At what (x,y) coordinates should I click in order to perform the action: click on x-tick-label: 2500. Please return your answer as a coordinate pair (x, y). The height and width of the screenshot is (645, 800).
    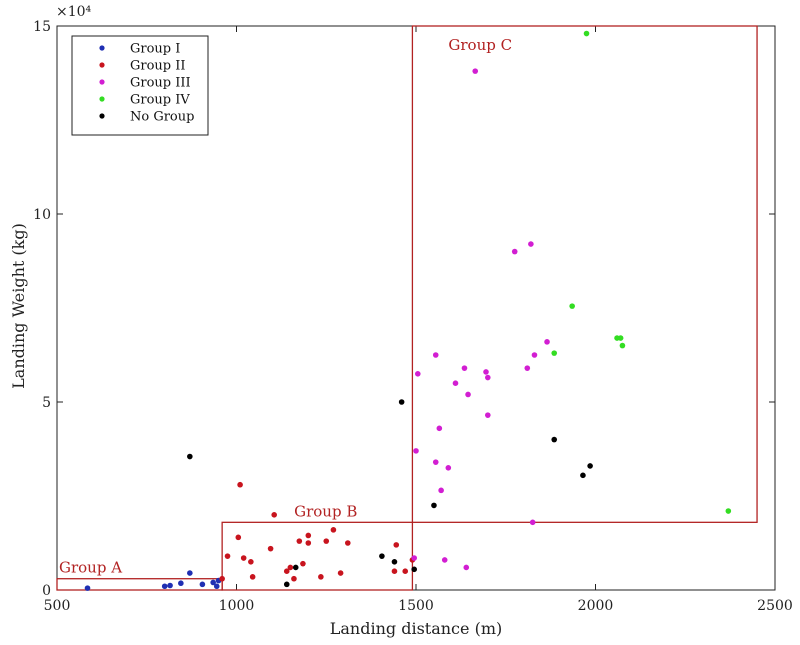
    Looking at the image, I should click on (775, 606).